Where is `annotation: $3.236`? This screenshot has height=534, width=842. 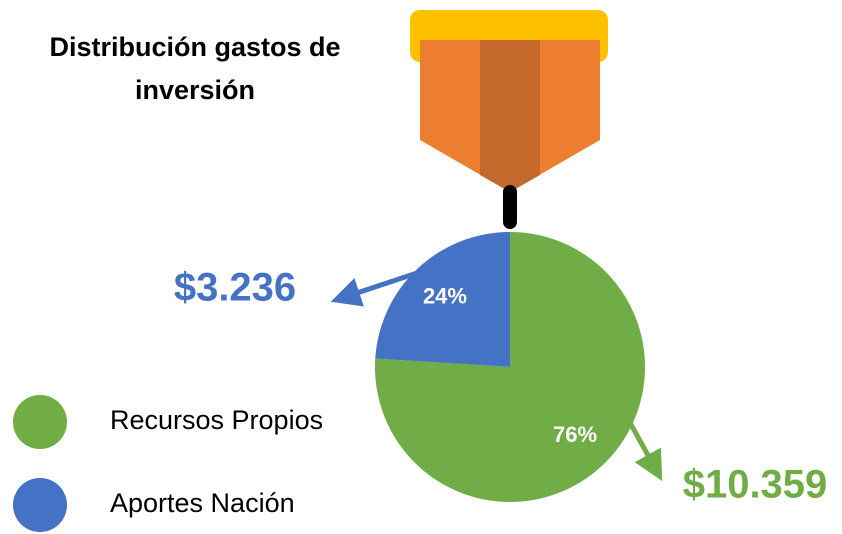 annotation: $3.236 is located at coordinates (235, 288).